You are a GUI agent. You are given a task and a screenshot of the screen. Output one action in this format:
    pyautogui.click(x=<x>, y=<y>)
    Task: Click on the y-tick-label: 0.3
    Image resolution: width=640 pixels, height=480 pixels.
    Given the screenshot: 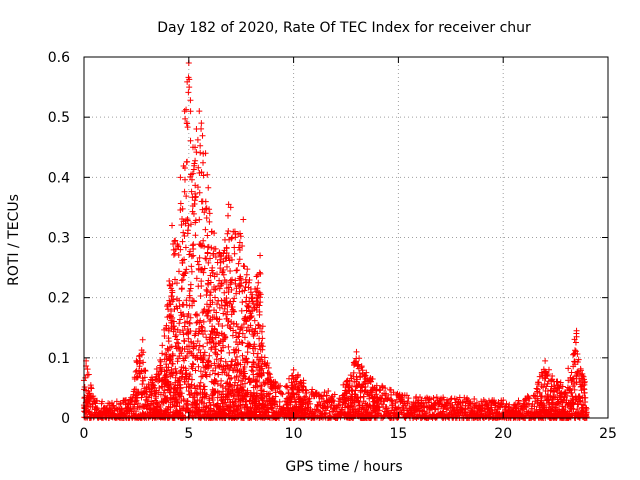 What is the action you would take?
    pyautogui.click(x=59, y=239)
    